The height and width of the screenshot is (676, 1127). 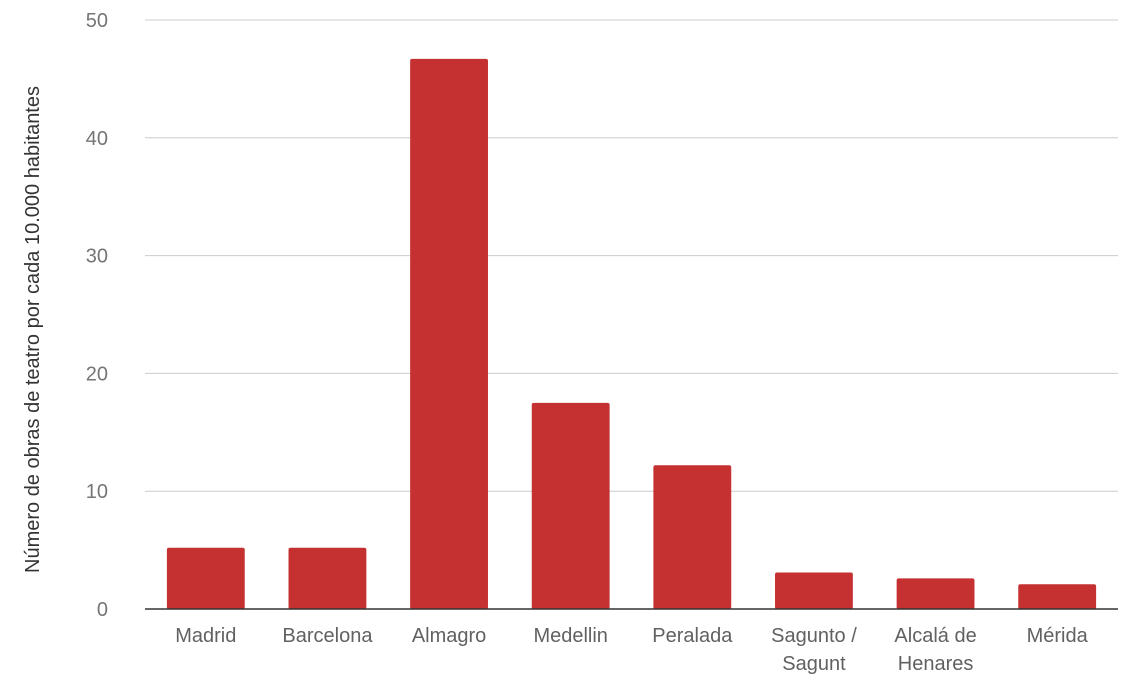 I want to click on x-category-label: Alcalá de, so click(x=935, y=636).